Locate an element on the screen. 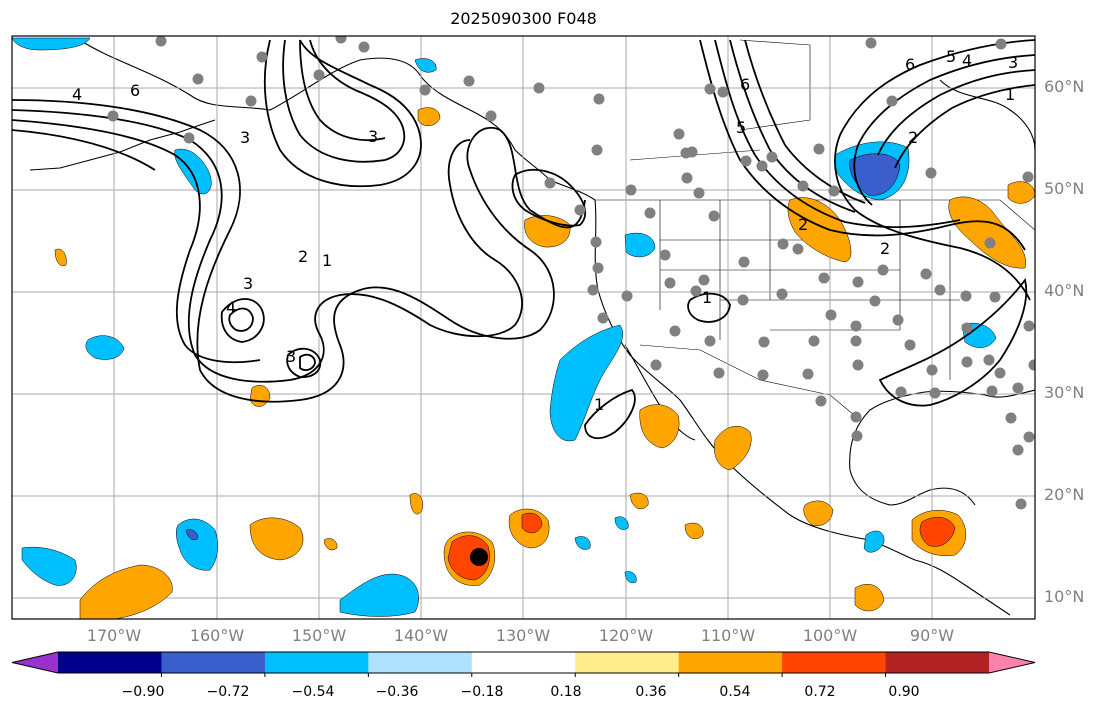 The image size is (1105, 712). patch-orange-mex1 is located at coordinates (733, 448).